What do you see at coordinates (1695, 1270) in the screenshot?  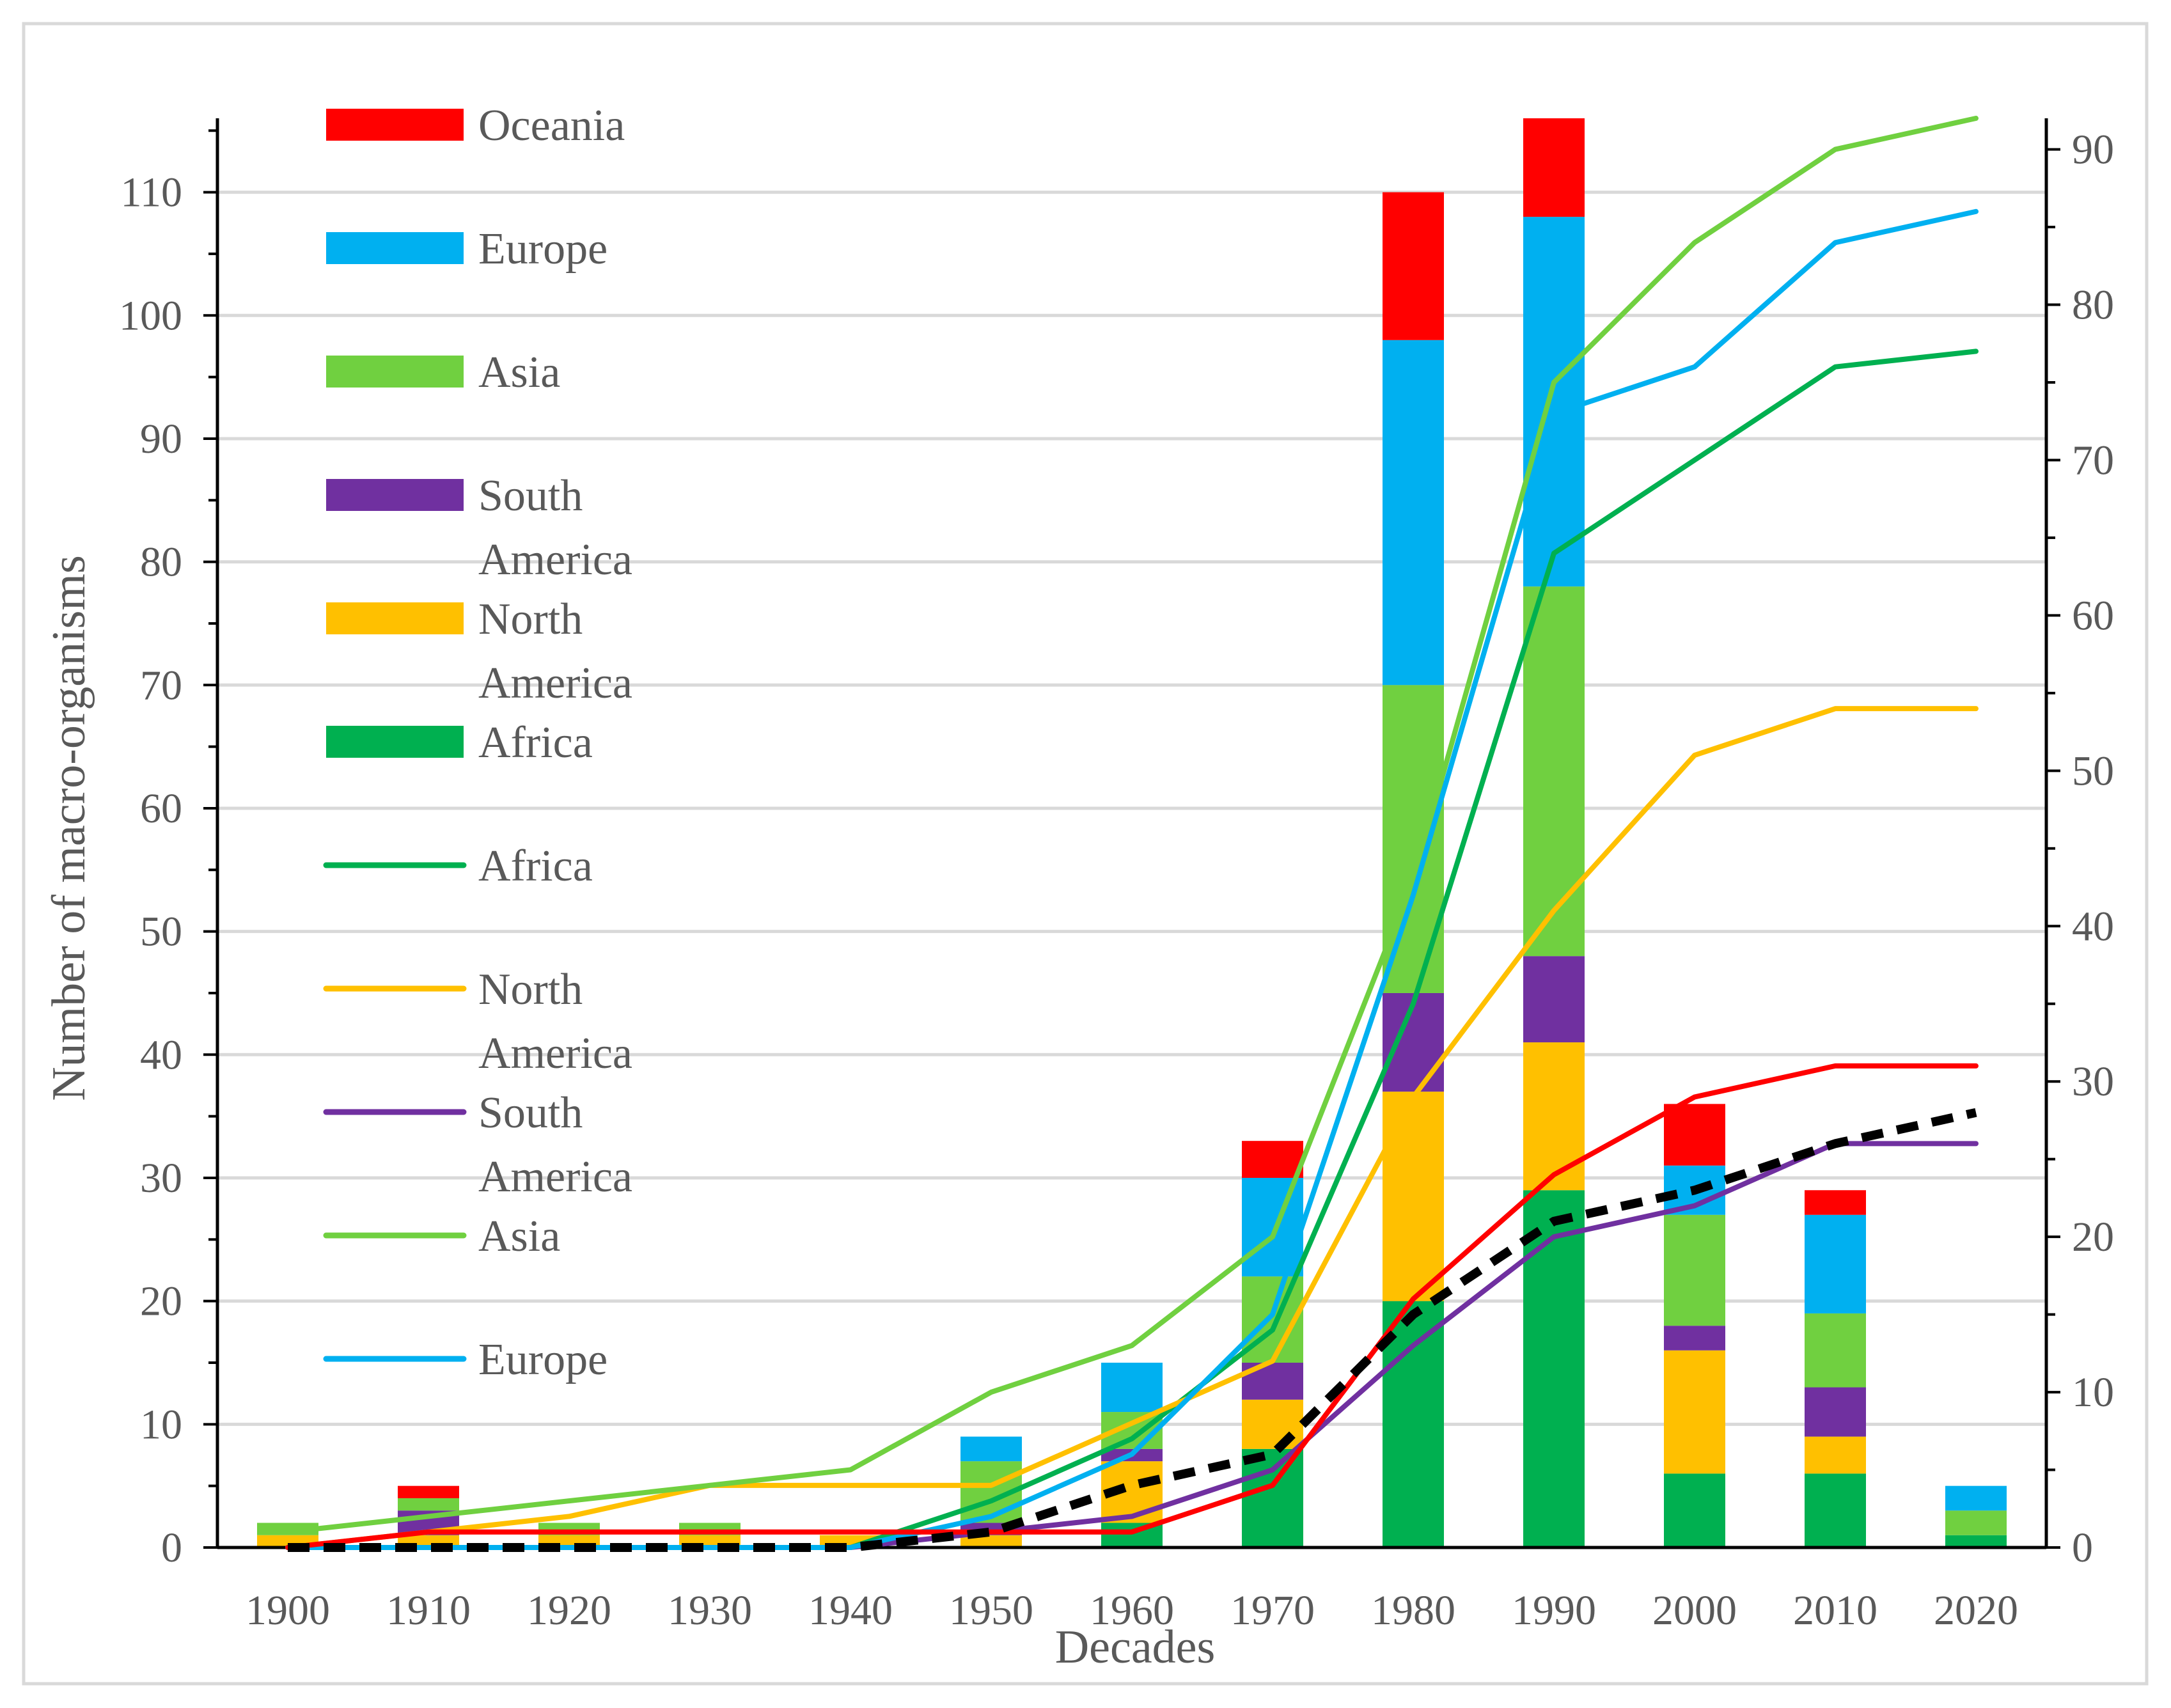 I see `bar-2000-asia` at bounding box center [1695, 1270].